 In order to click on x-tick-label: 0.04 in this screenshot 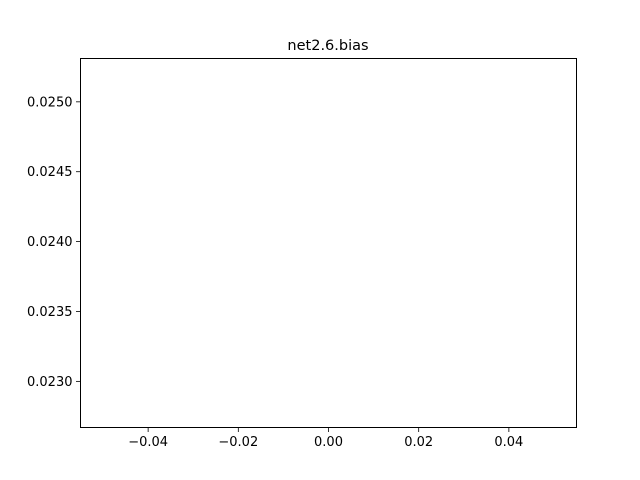, I will do `click(508, 442)`.